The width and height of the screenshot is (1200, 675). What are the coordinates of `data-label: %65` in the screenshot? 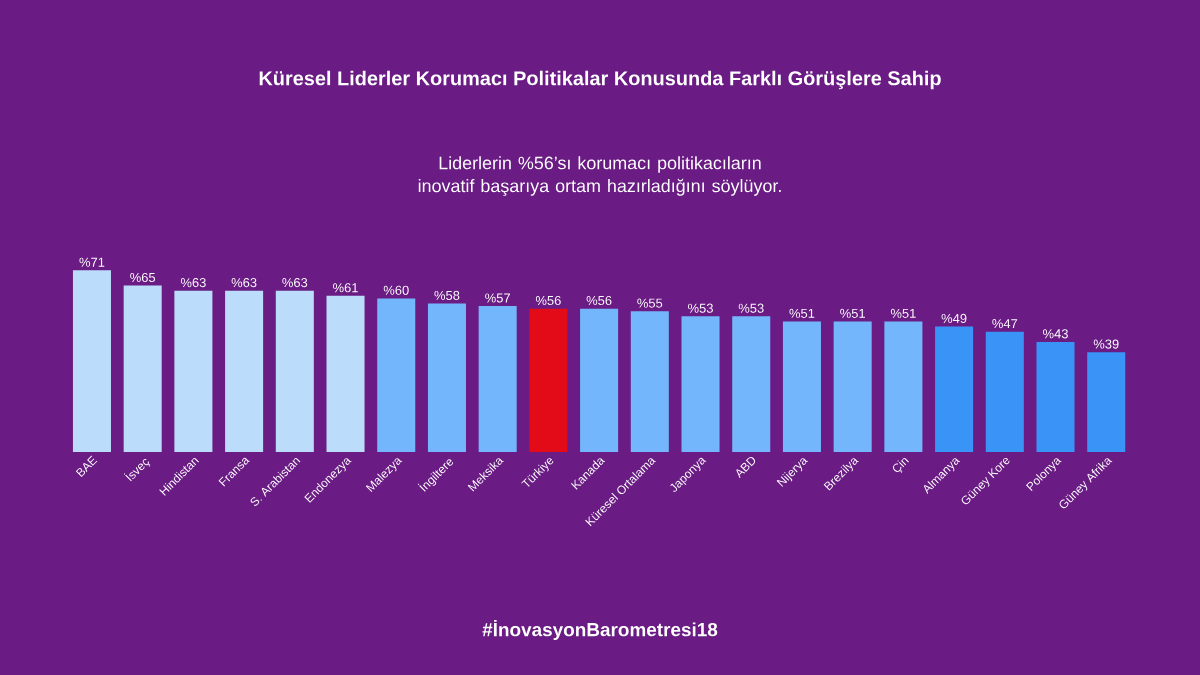 It's located at (143, 277).